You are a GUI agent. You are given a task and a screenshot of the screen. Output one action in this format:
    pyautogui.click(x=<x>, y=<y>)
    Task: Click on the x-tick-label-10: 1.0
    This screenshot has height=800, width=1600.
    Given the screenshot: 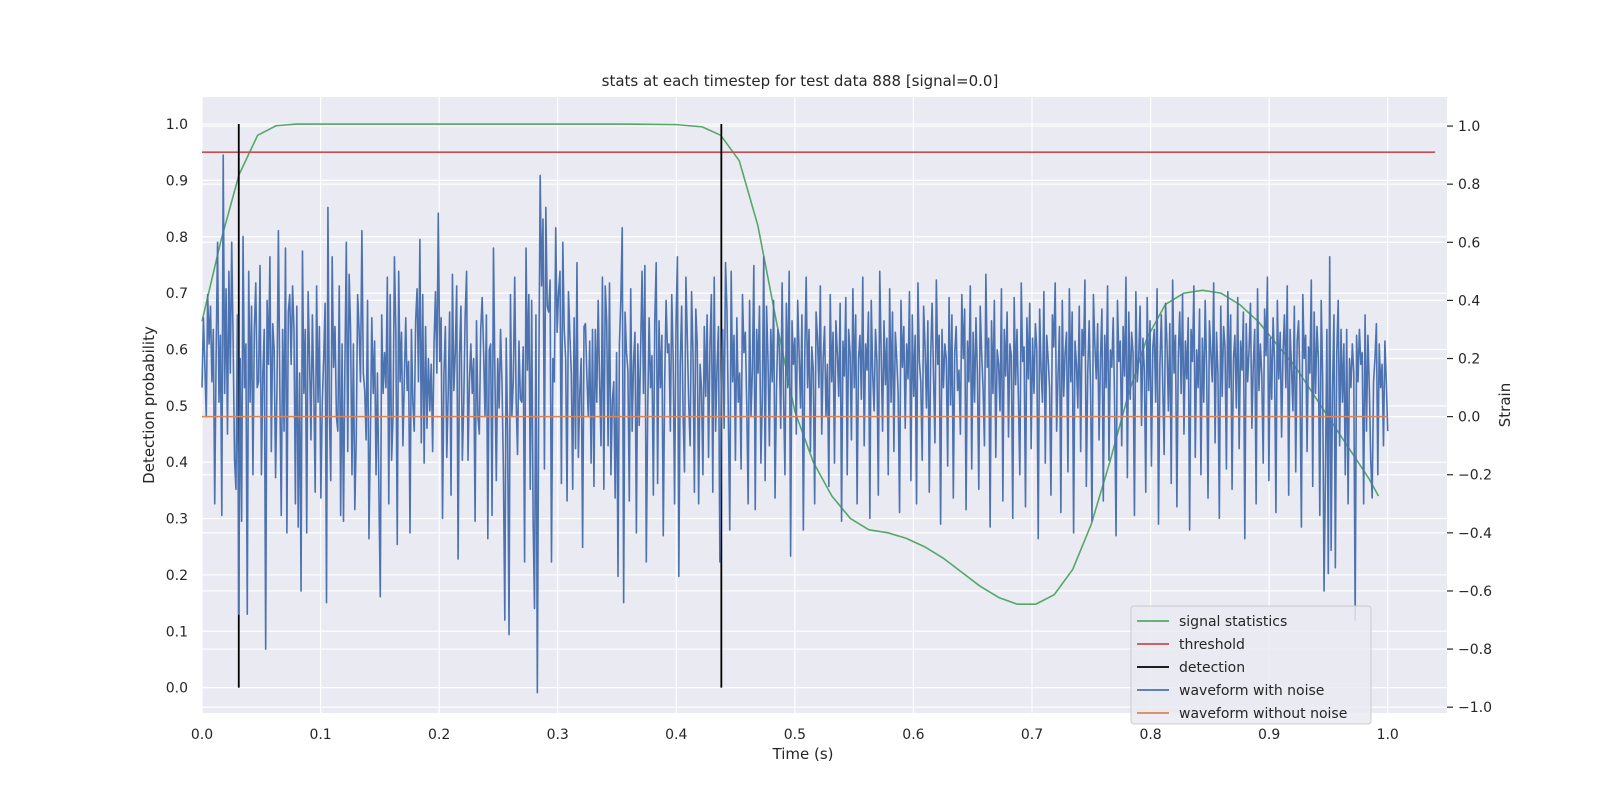 What is the action you would take?
    pyautogui.click(x=1388, y=735)
    